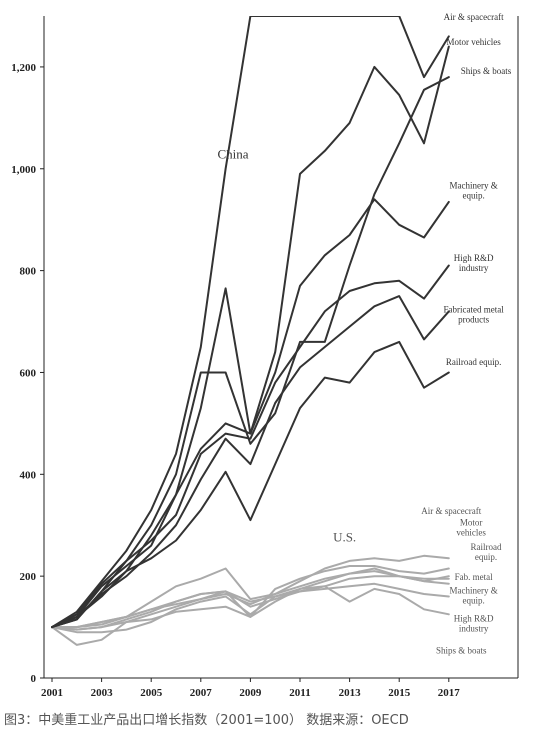  I want to click on series-end-label-line: Fab. metal, so click(474, 577).